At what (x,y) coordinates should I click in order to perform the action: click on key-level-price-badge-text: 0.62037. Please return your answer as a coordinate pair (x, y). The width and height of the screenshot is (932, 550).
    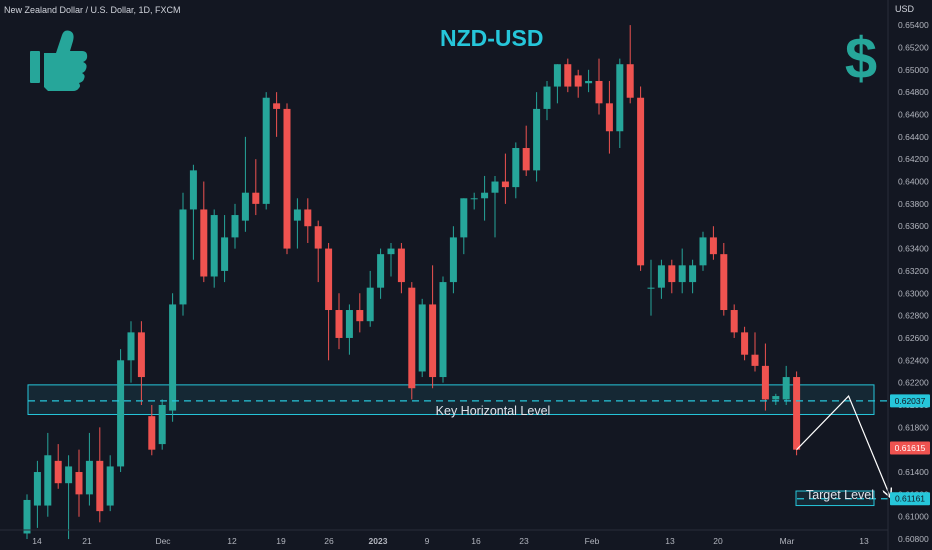
    Looking at the image, I should click on (910, 401).